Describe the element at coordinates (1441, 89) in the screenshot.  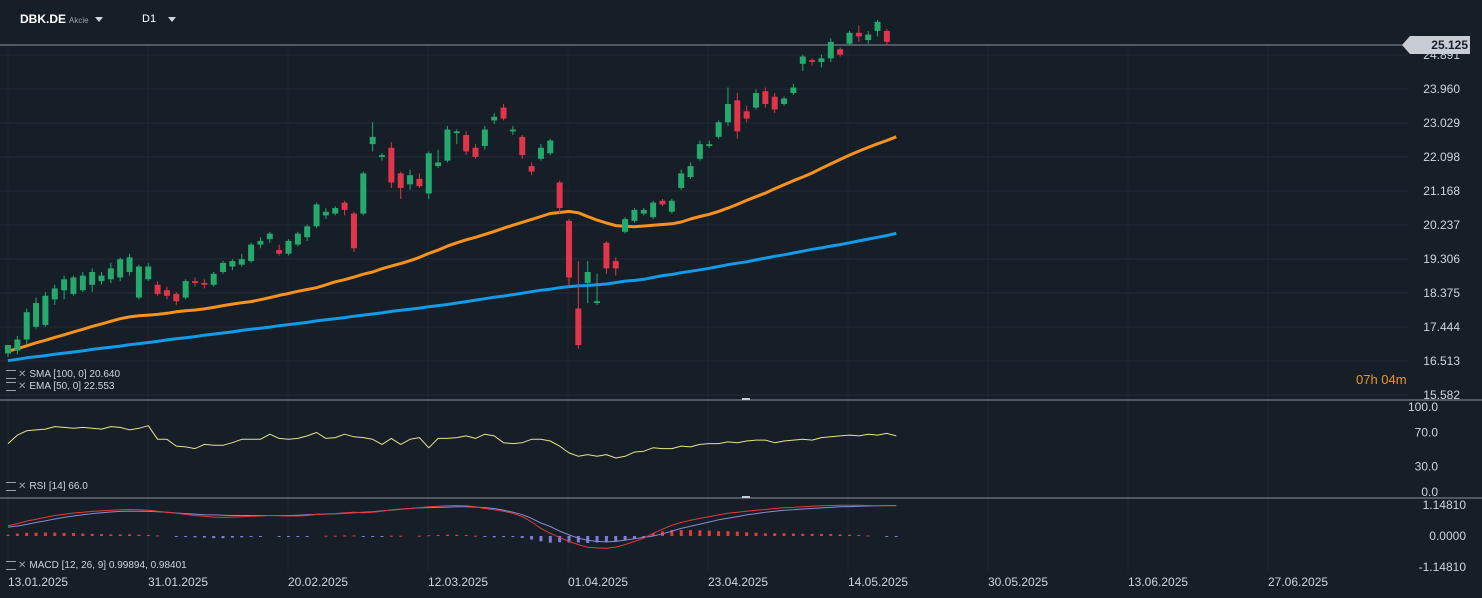
I see `y-tick-label: 23.960` at that location.